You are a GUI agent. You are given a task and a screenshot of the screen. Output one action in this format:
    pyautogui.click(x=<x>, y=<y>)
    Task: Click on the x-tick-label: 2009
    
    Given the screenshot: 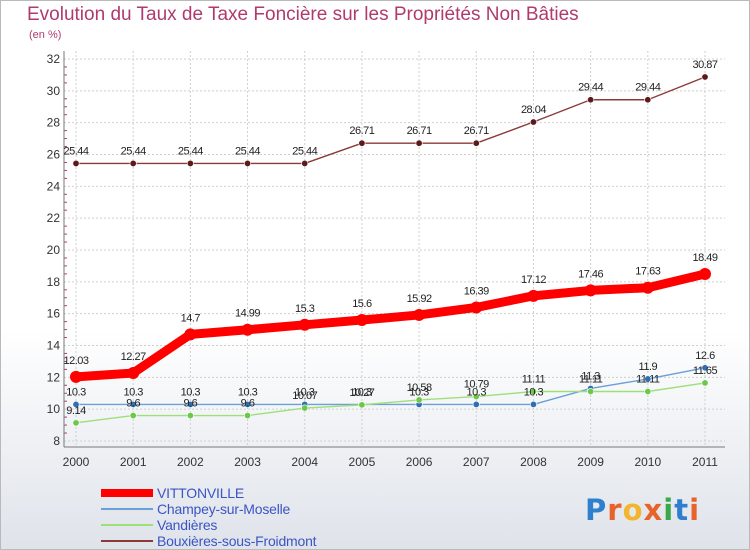 What is the action you would take?
    pyautogui.click(x=590, y=462)
    